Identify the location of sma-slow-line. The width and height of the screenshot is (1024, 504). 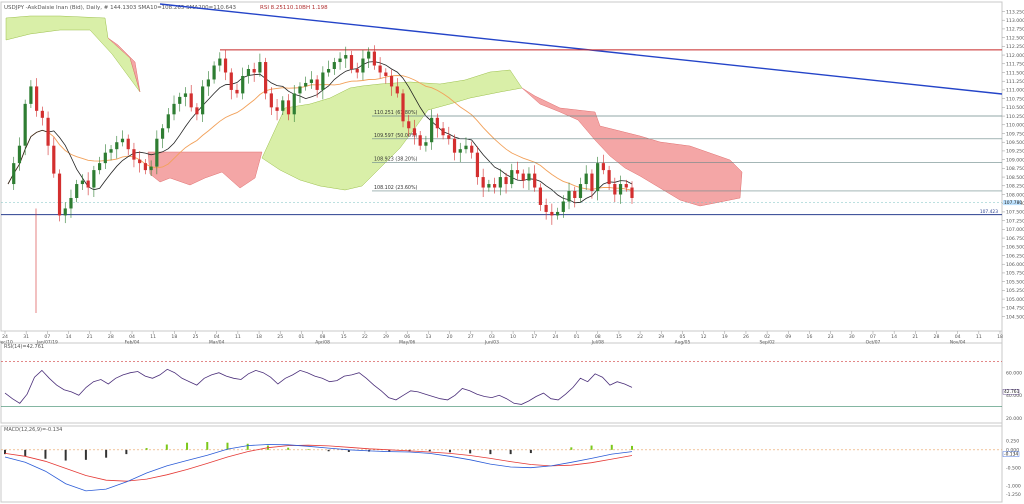
(320, 133).